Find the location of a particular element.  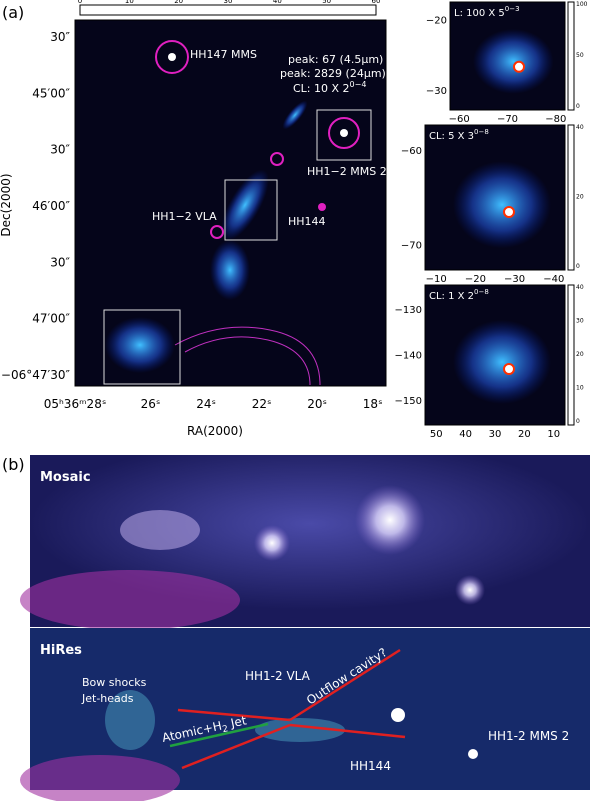

annotation: HH1−2 MMS 2 is located at coordinates (347, 171).